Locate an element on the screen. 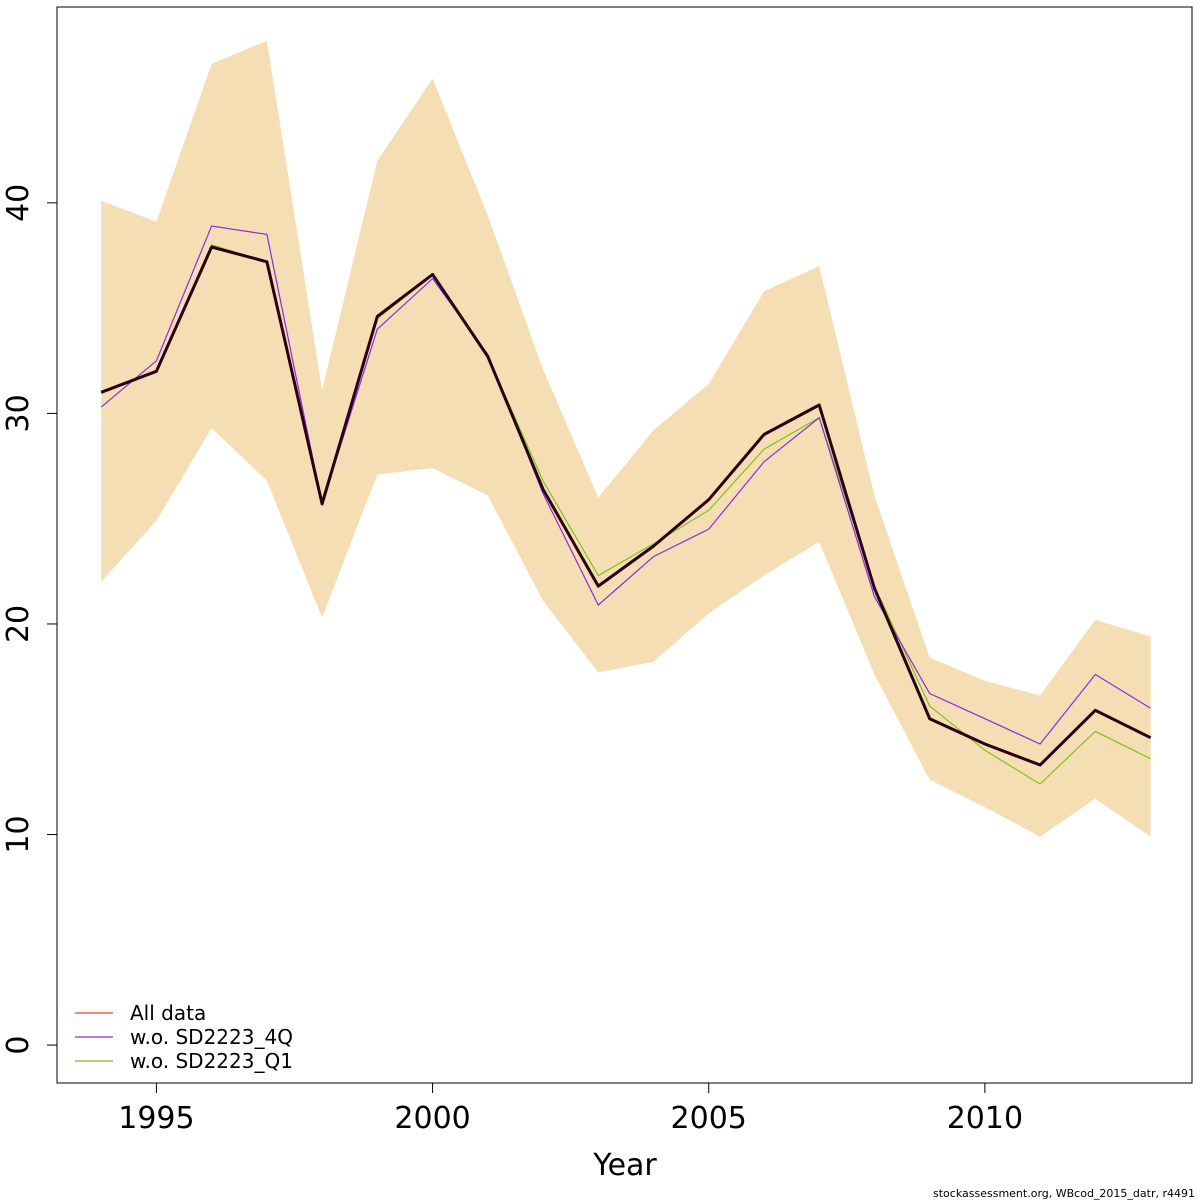  legend-label: All data is located at coordinates (168, 1013).